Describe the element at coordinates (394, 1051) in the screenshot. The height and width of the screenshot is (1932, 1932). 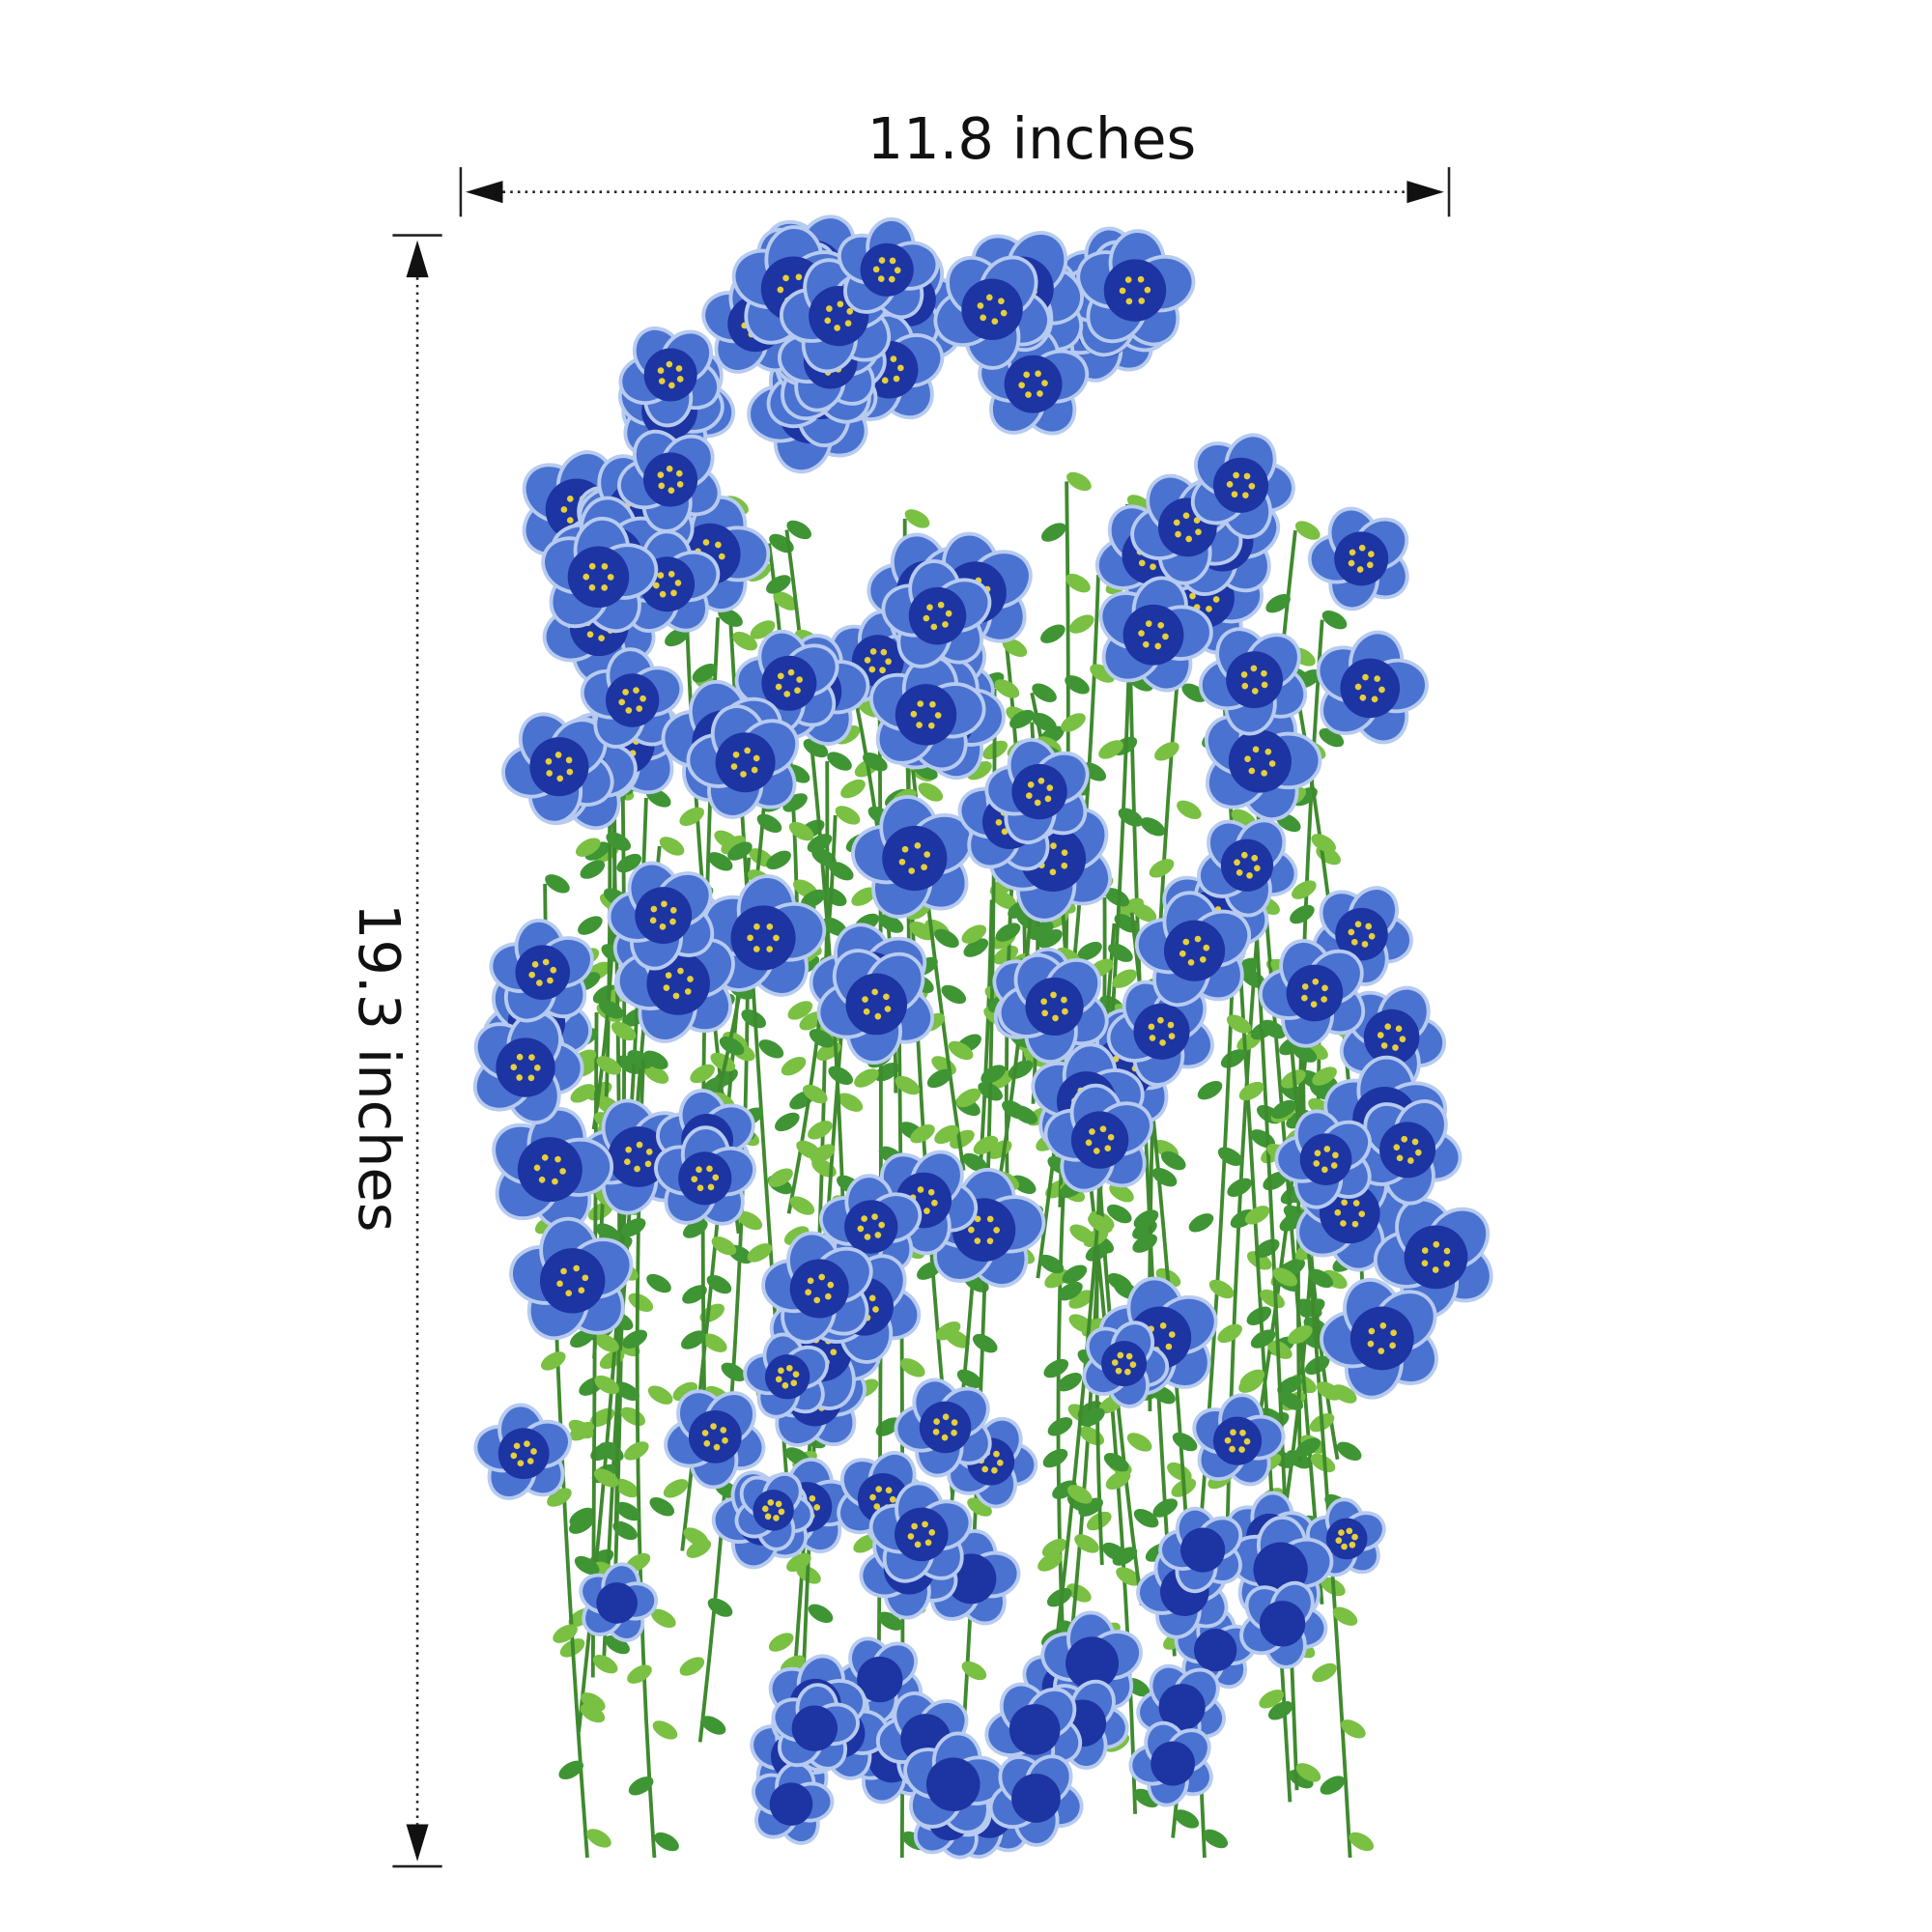
I see `height-dimension: 19.3 inches` at that location.